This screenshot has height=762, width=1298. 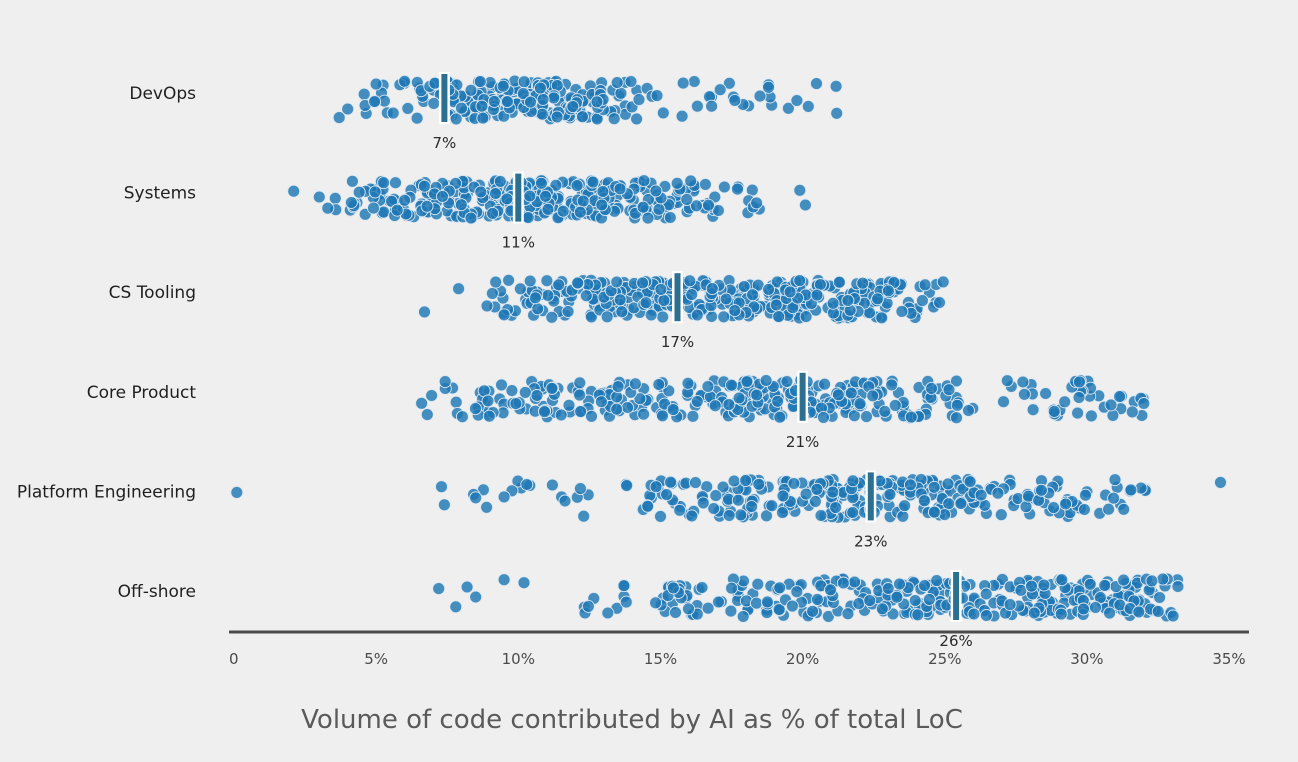 I want to click on median-label: 26%, so click(x=955, y=641).